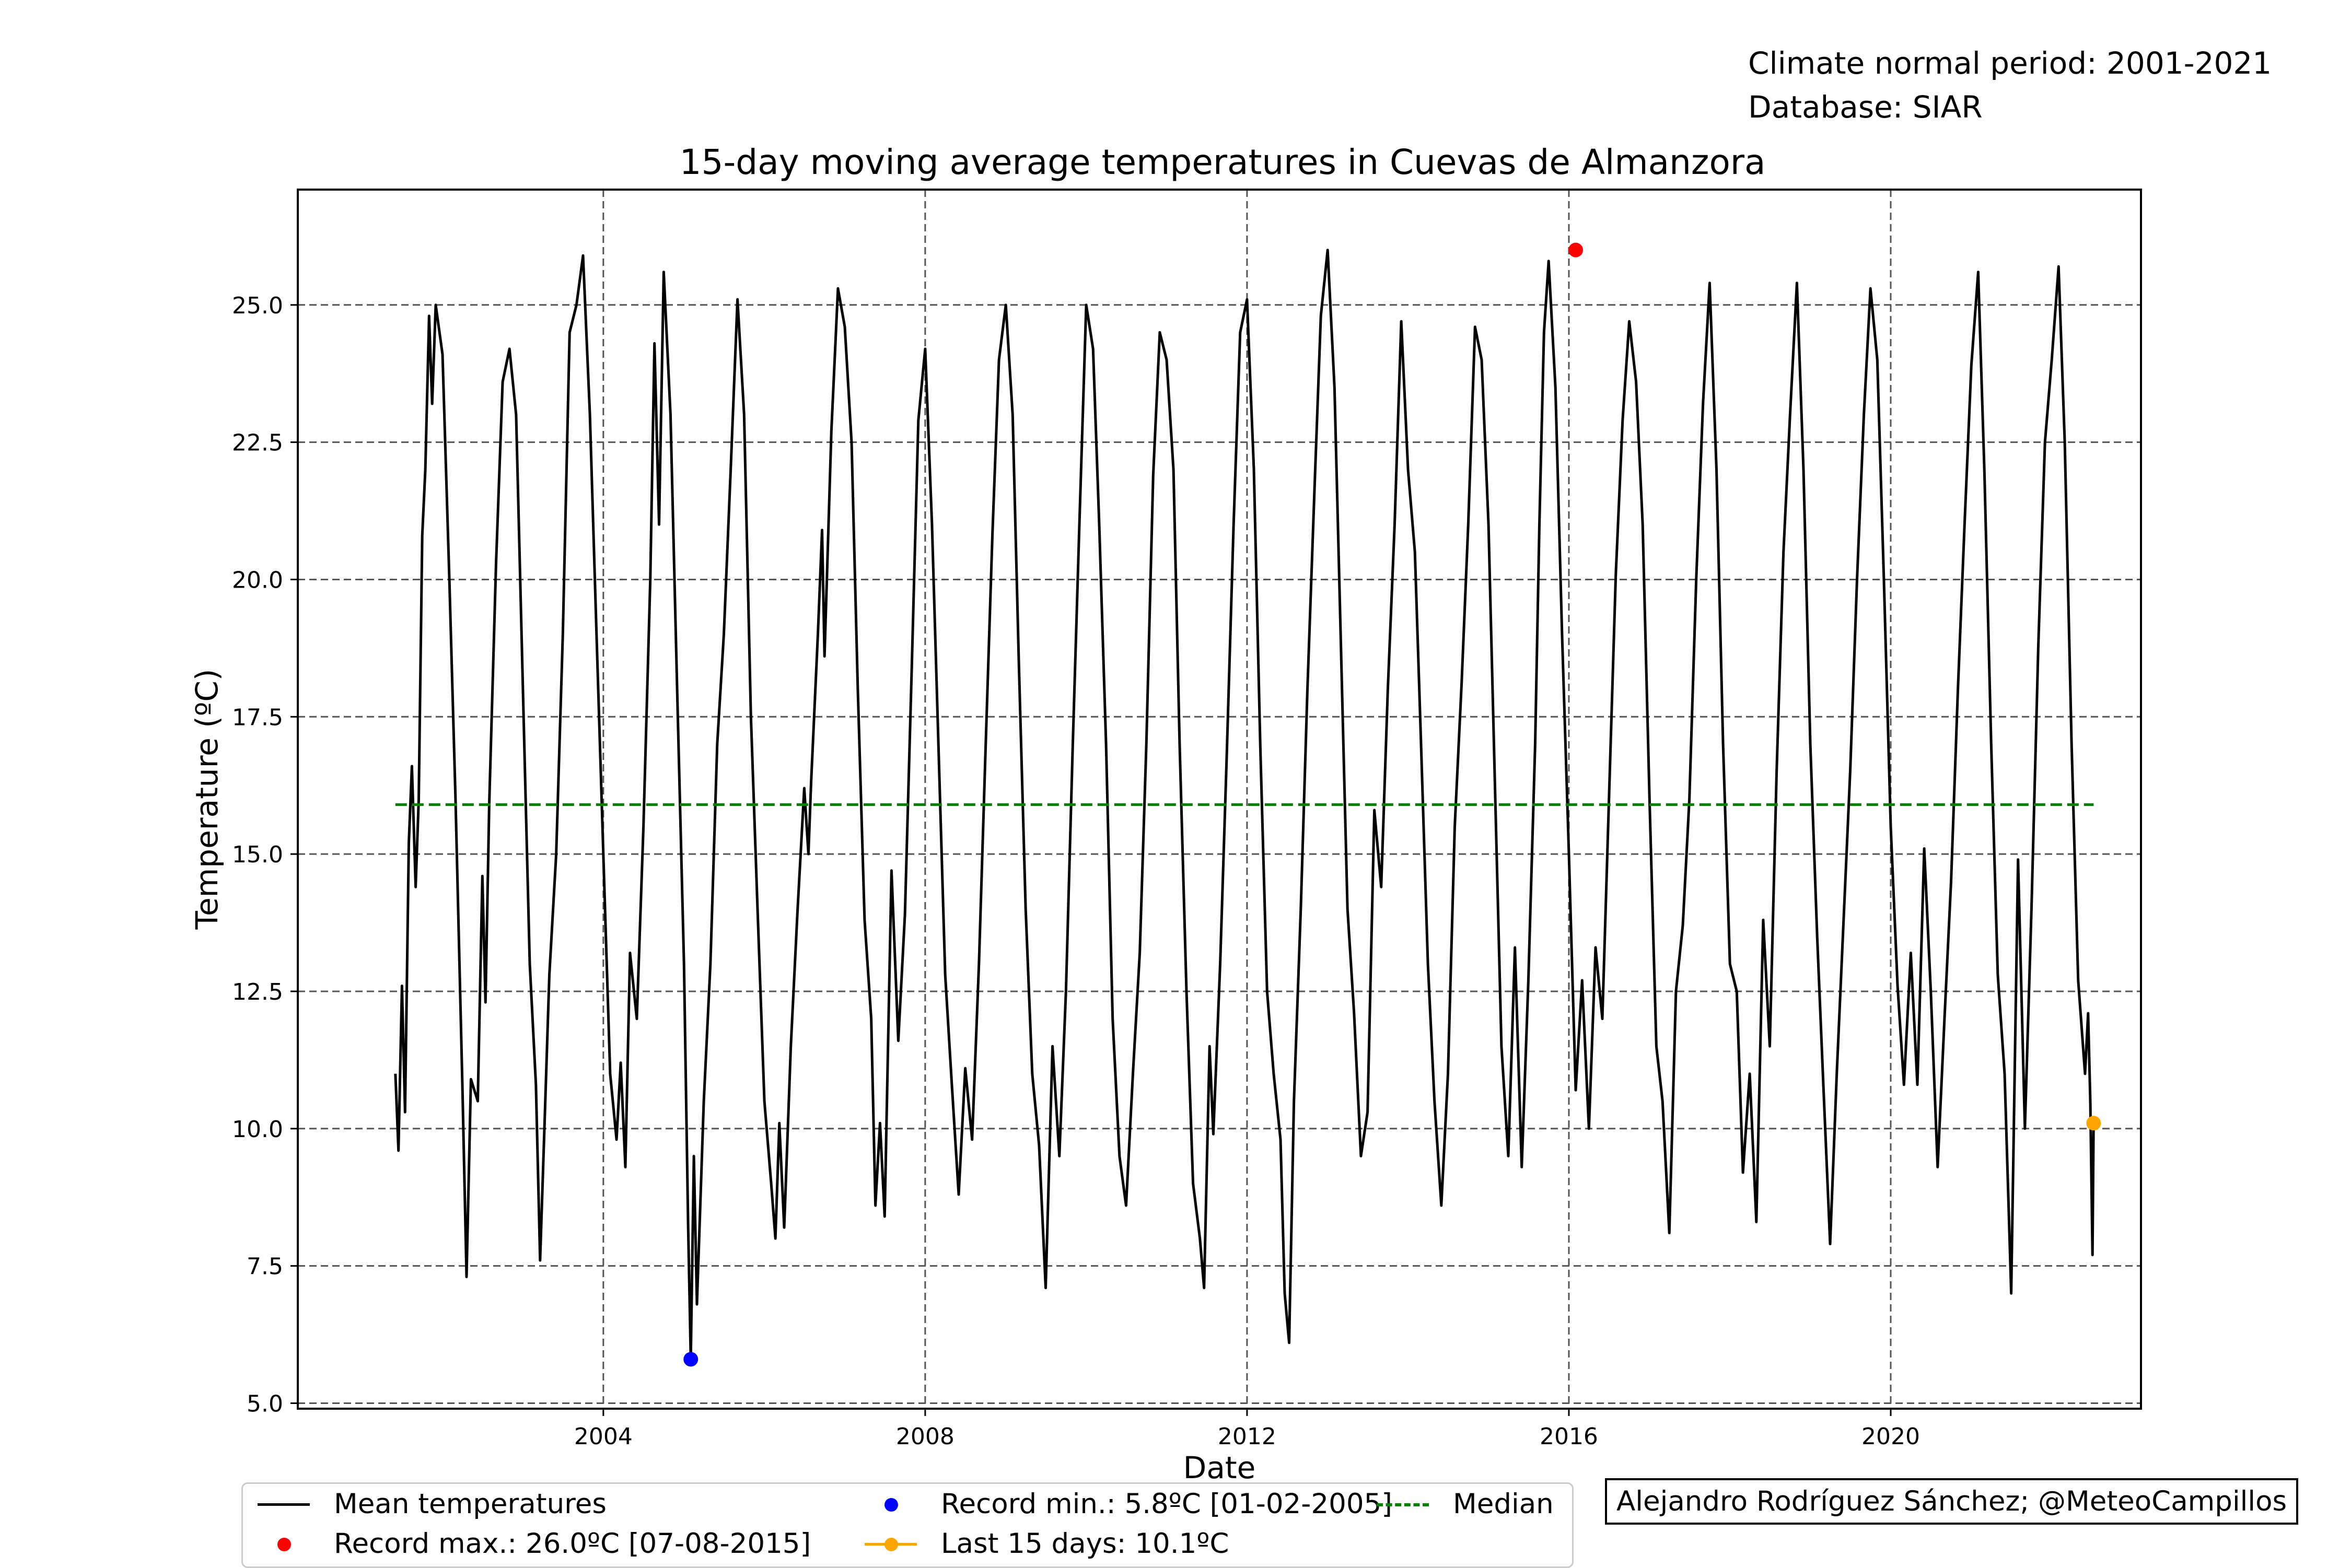 The width and height of the screenshot is (2351, 1568). What do you see at coordinates (1219, 1467) in the screenshot?
I see `x-axis-label: Date` at bounding box center [1219, 1467].